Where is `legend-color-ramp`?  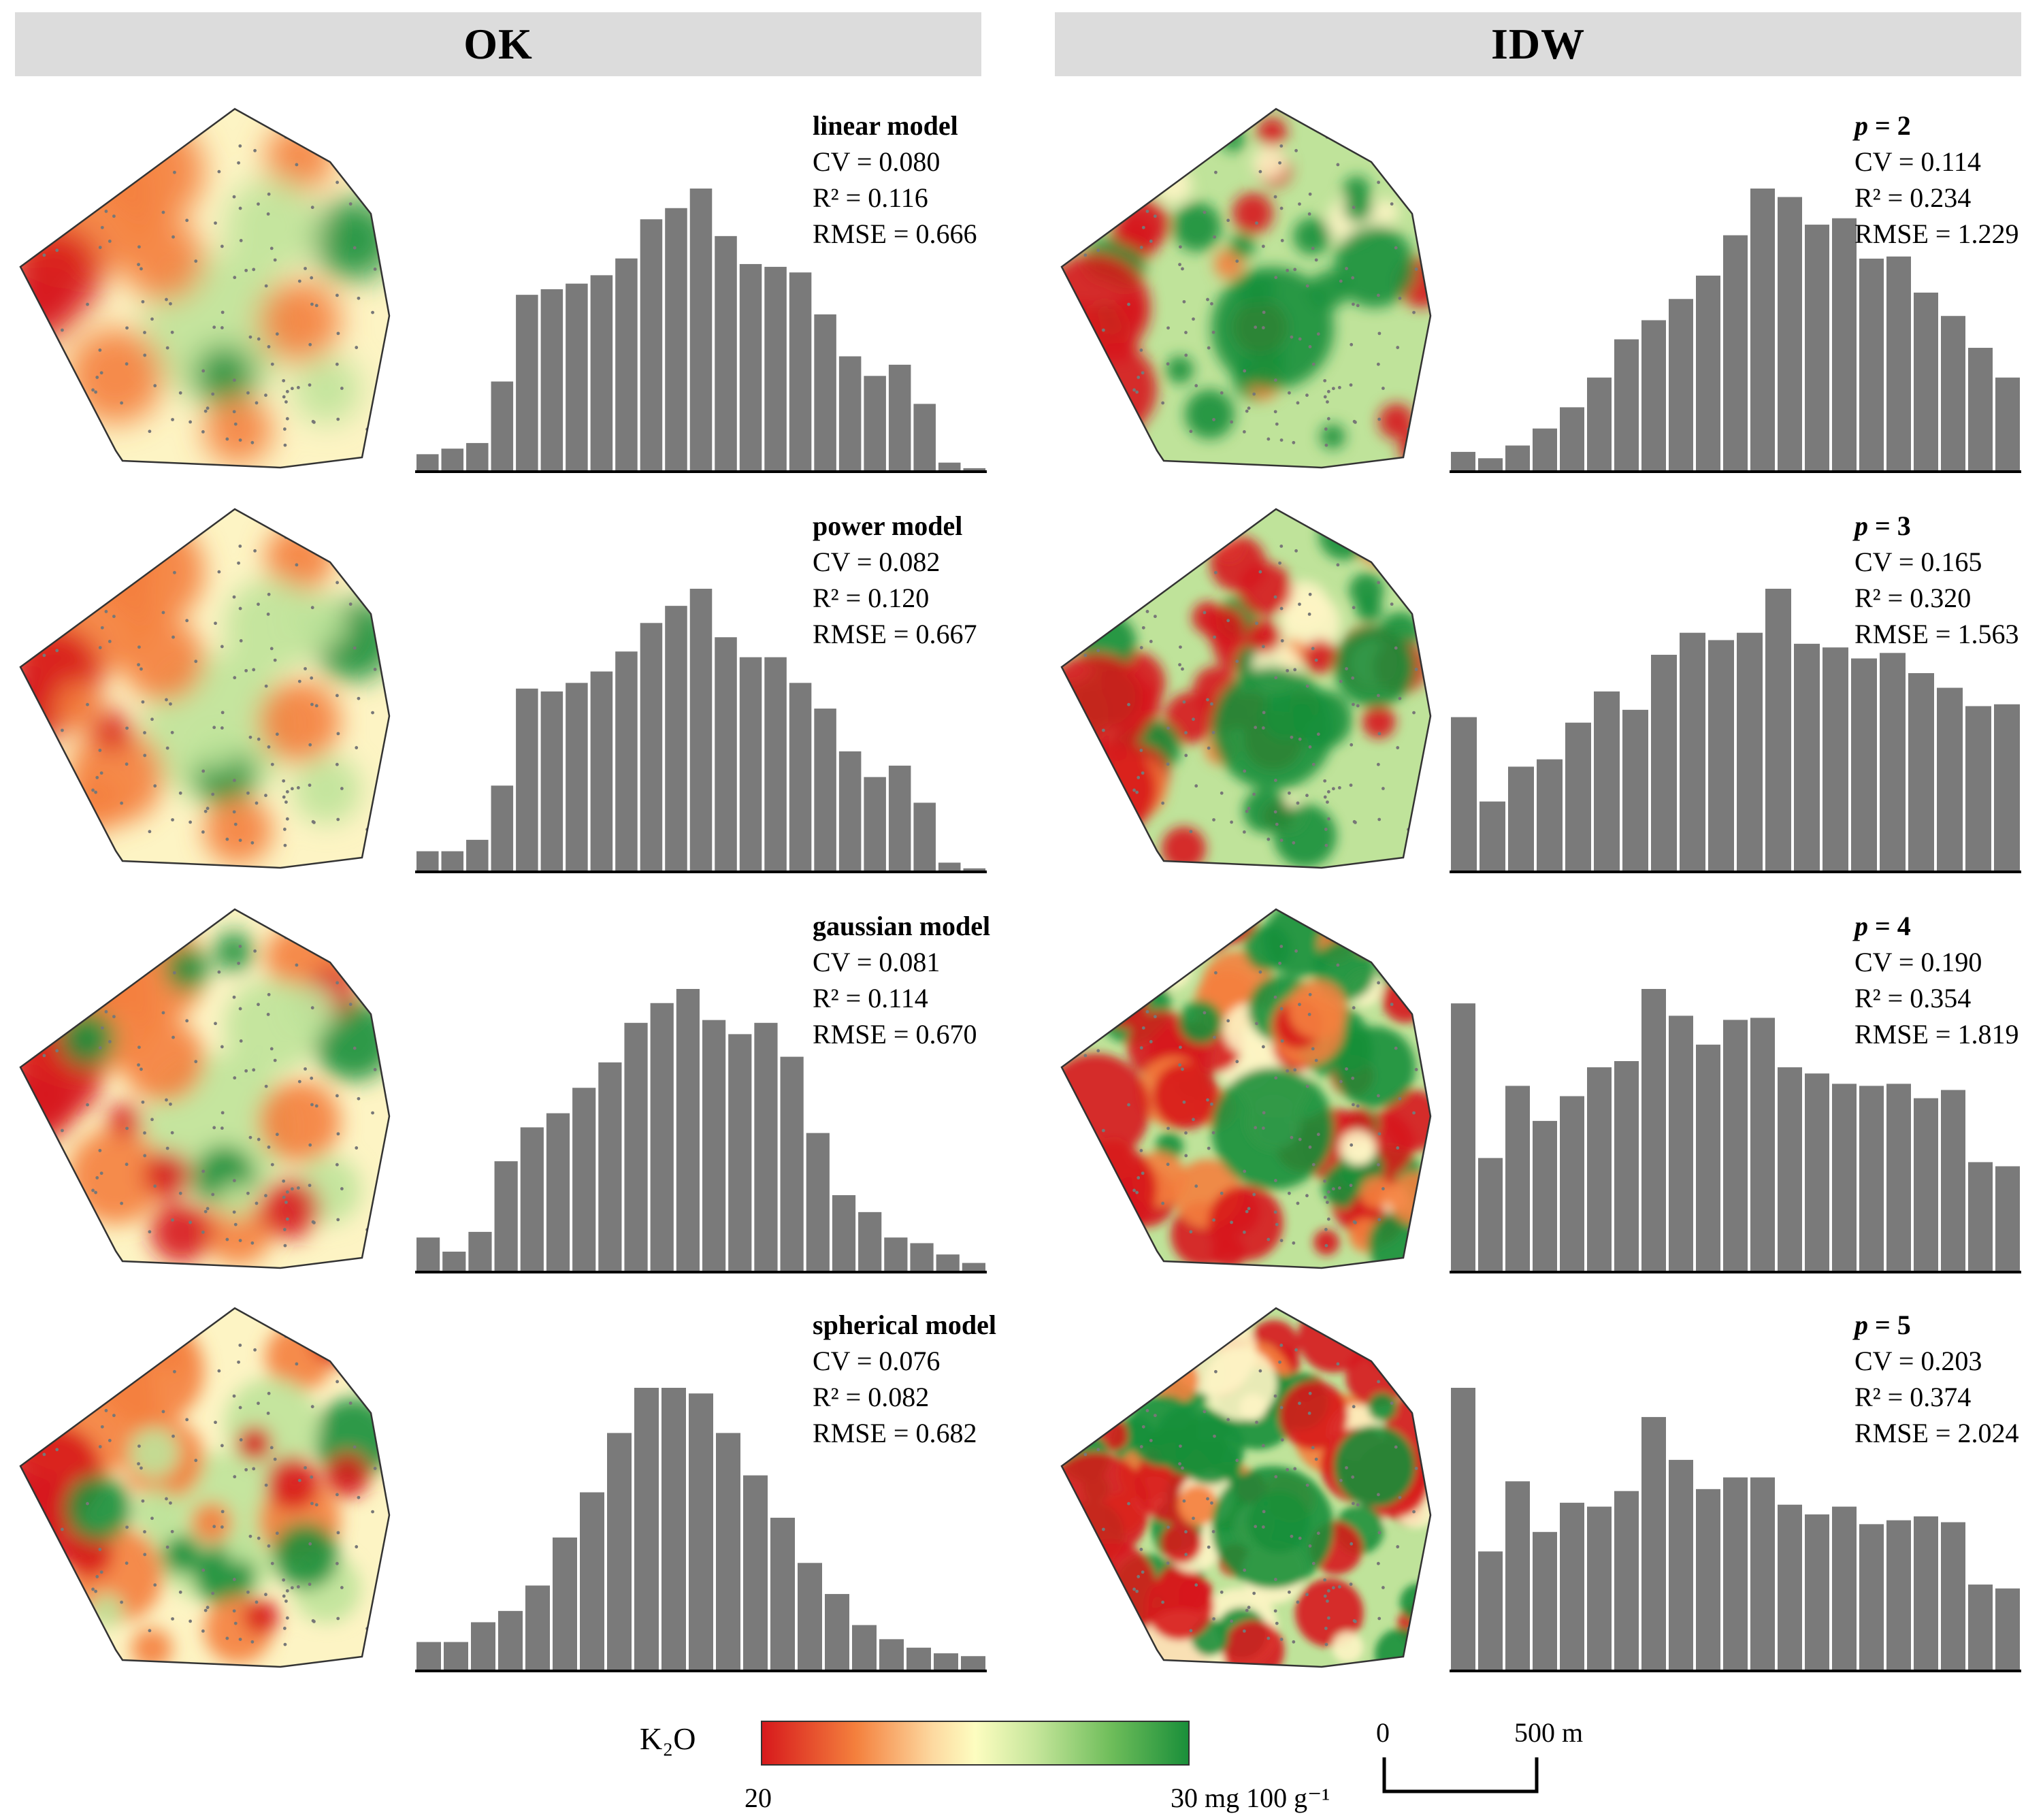 legend-color-ramp is located at coordinates (975, 1744).